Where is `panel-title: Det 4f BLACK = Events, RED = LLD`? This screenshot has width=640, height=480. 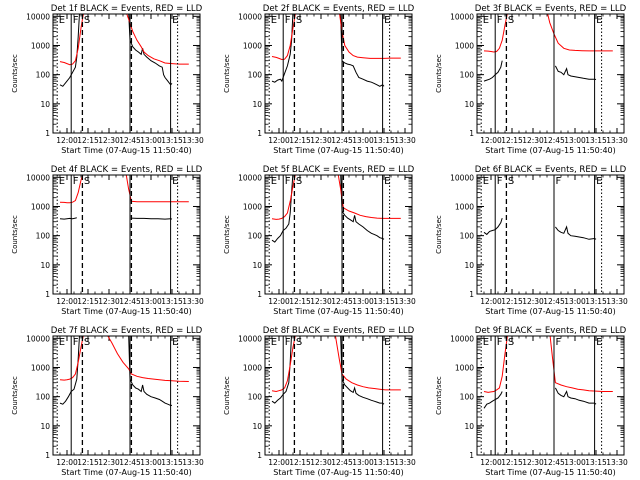 panel-title: Det 4f BLACK = Events, RED = LLD is located at coordinates (127, 170).